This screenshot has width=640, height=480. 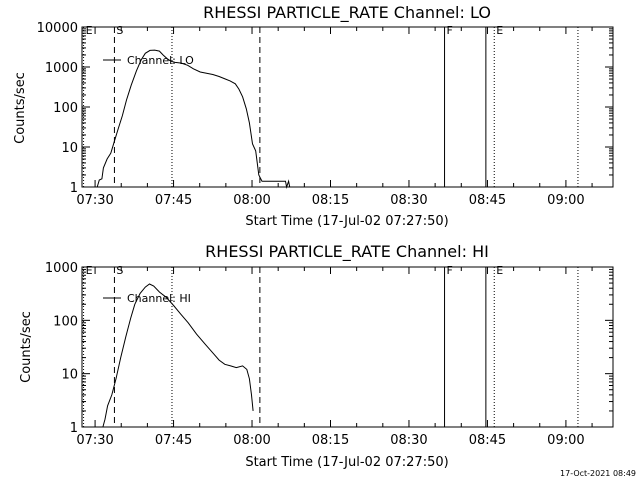 I want to click on chart-title: RHESSI PARTICLE_RATE Channel: LO, so click(x=347, y=13).